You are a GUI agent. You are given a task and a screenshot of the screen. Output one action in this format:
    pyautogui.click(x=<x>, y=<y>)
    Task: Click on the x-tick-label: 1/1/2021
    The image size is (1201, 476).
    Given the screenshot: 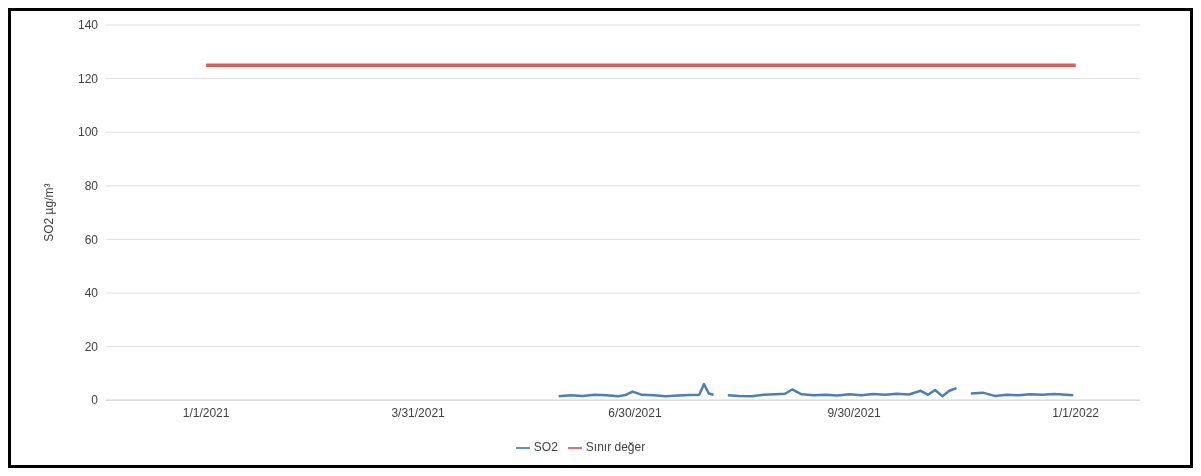 What is the action you would take?
    pyautogui.click(x=206, y=412)
    